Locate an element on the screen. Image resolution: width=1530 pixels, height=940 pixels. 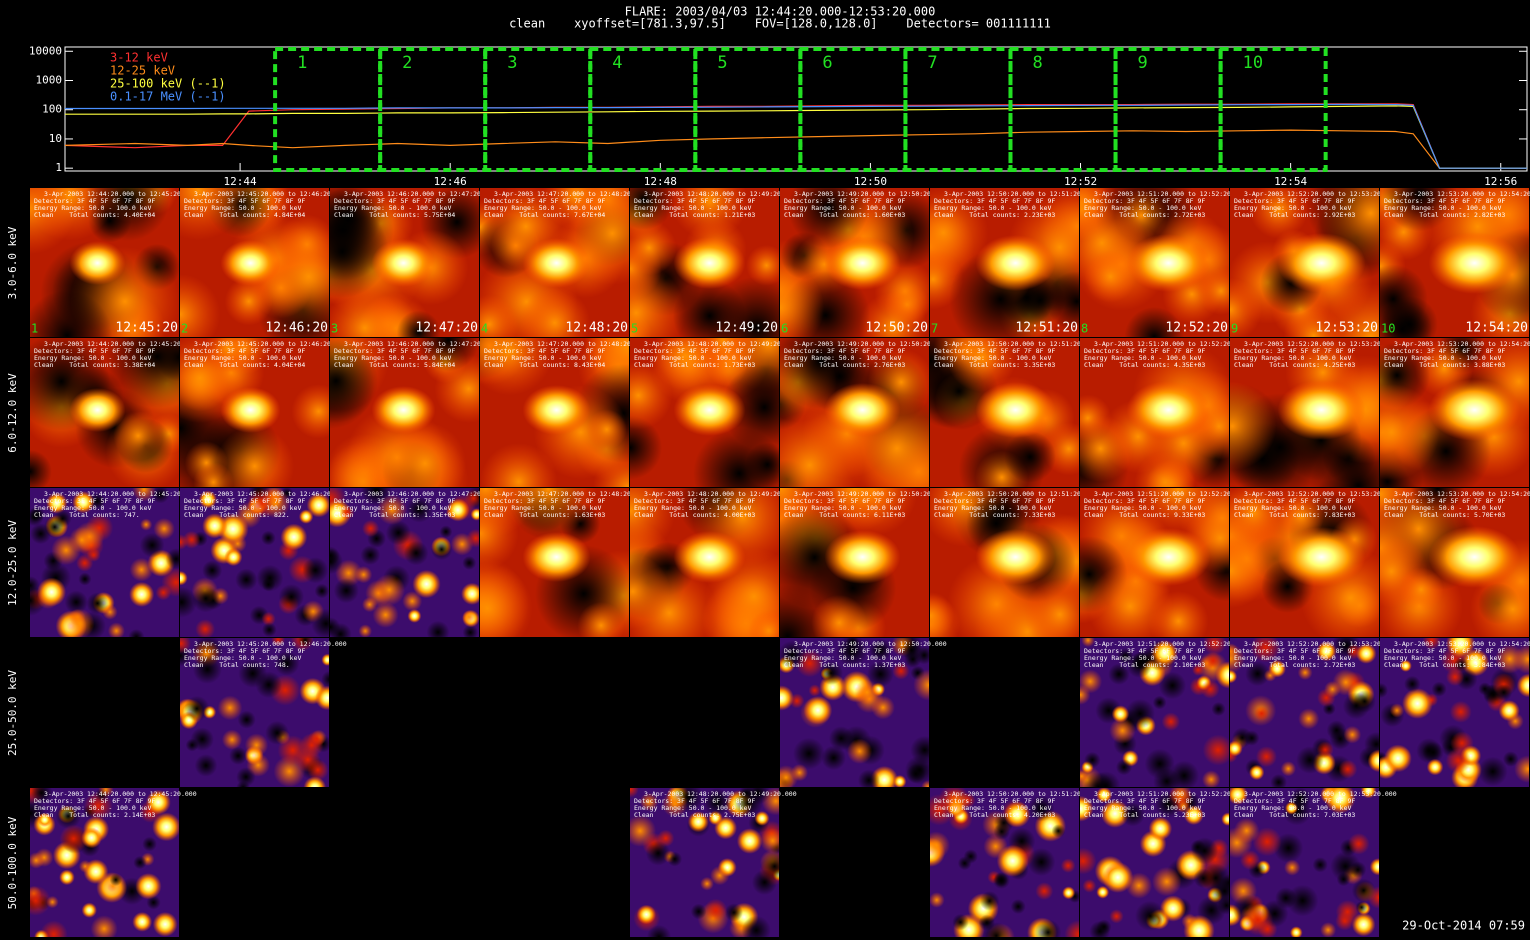
x-tick-label: 12:56 is located at coordinates (1500, 181).